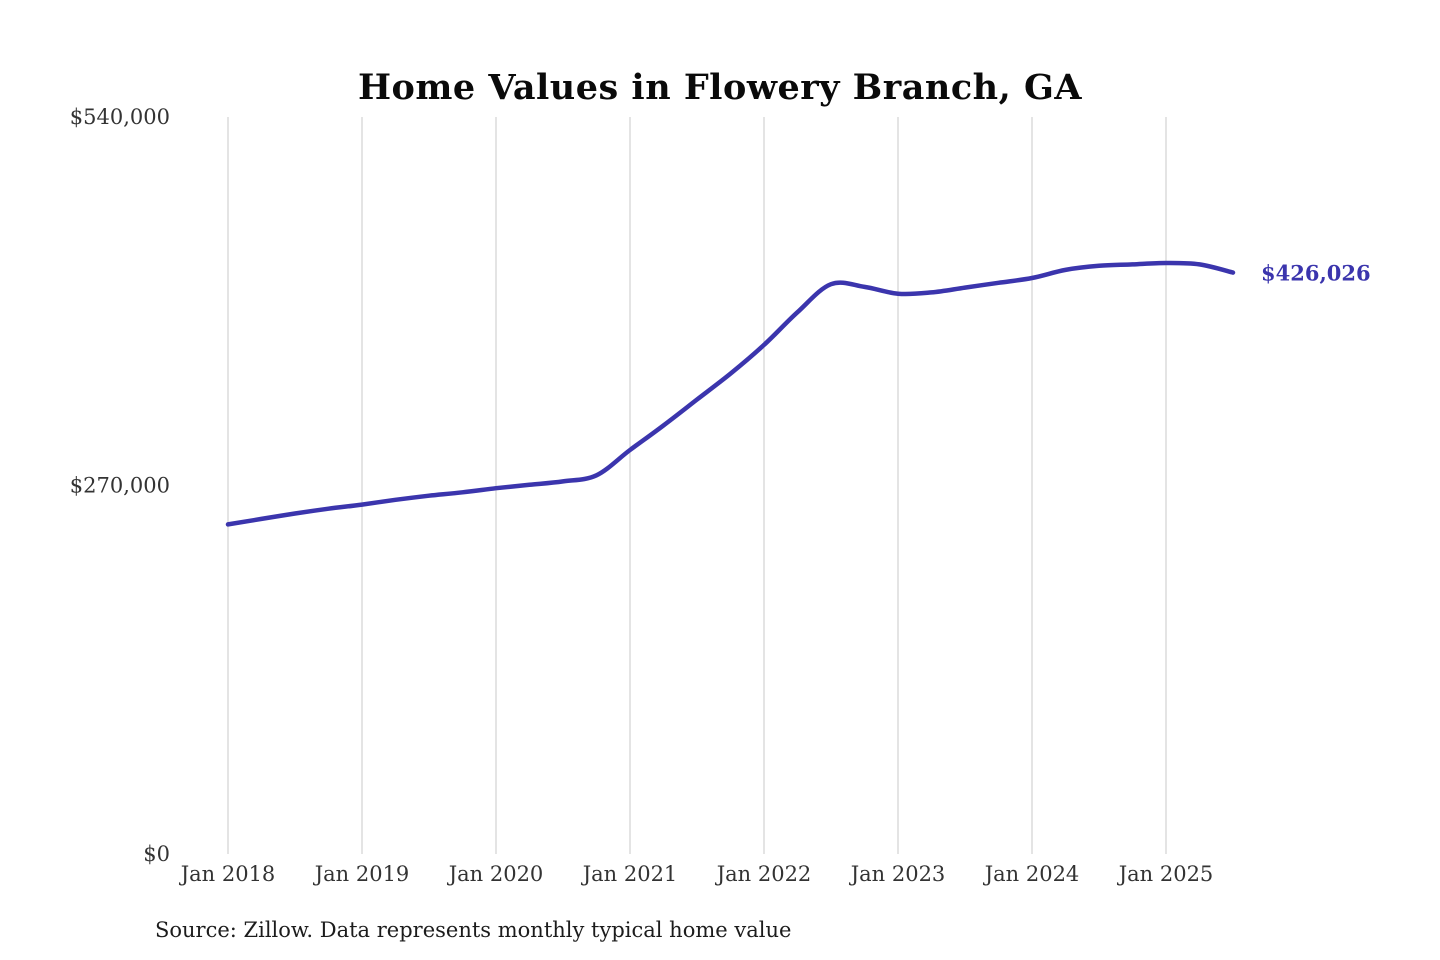 This screenshot has height=960, width=1440. What do you see at coordinates (897, 874) in the screenshot?
I see `x-tick-label: Jan 2023` at bounding box center [897, 874].